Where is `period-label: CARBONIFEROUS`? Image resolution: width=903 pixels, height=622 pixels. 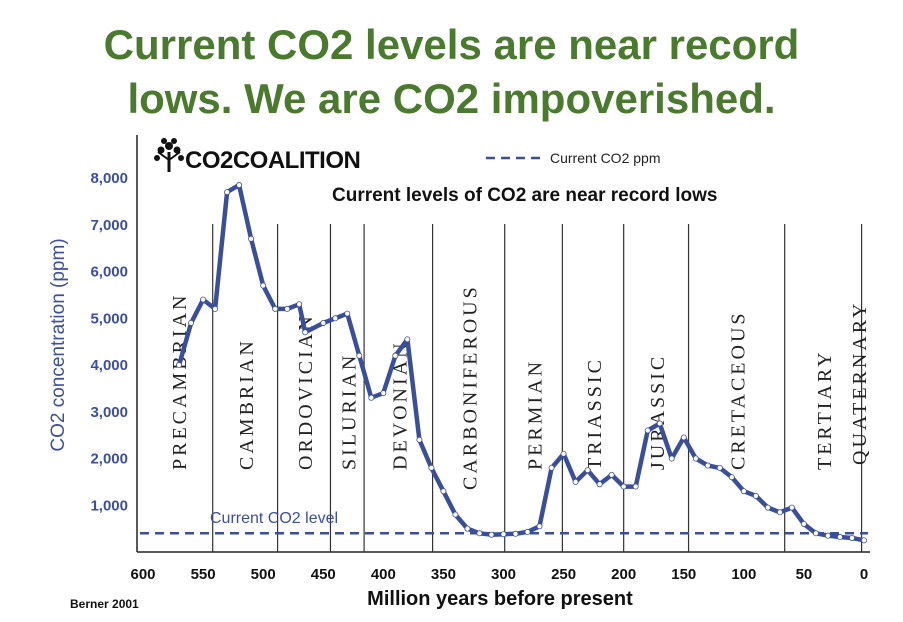 period-label: CARBONIFEROUS is located at coordinates (471, 387).